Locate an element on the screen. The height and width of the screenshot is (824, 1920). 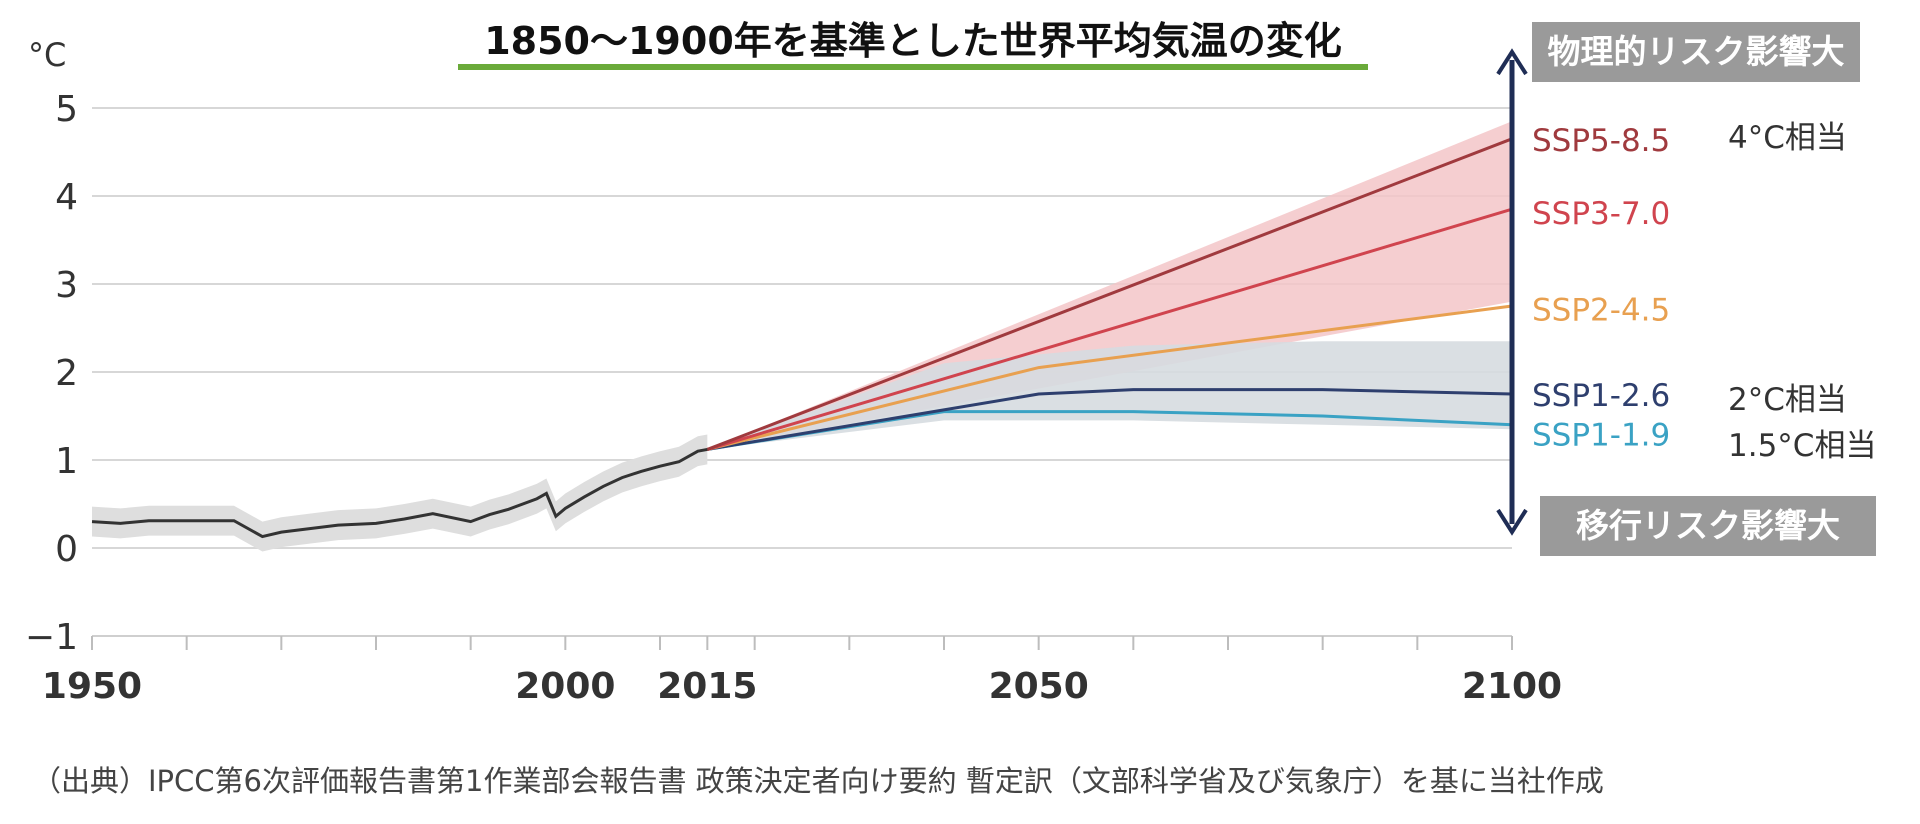
y-tick-label: 4 is located at coordinates (66, 197).